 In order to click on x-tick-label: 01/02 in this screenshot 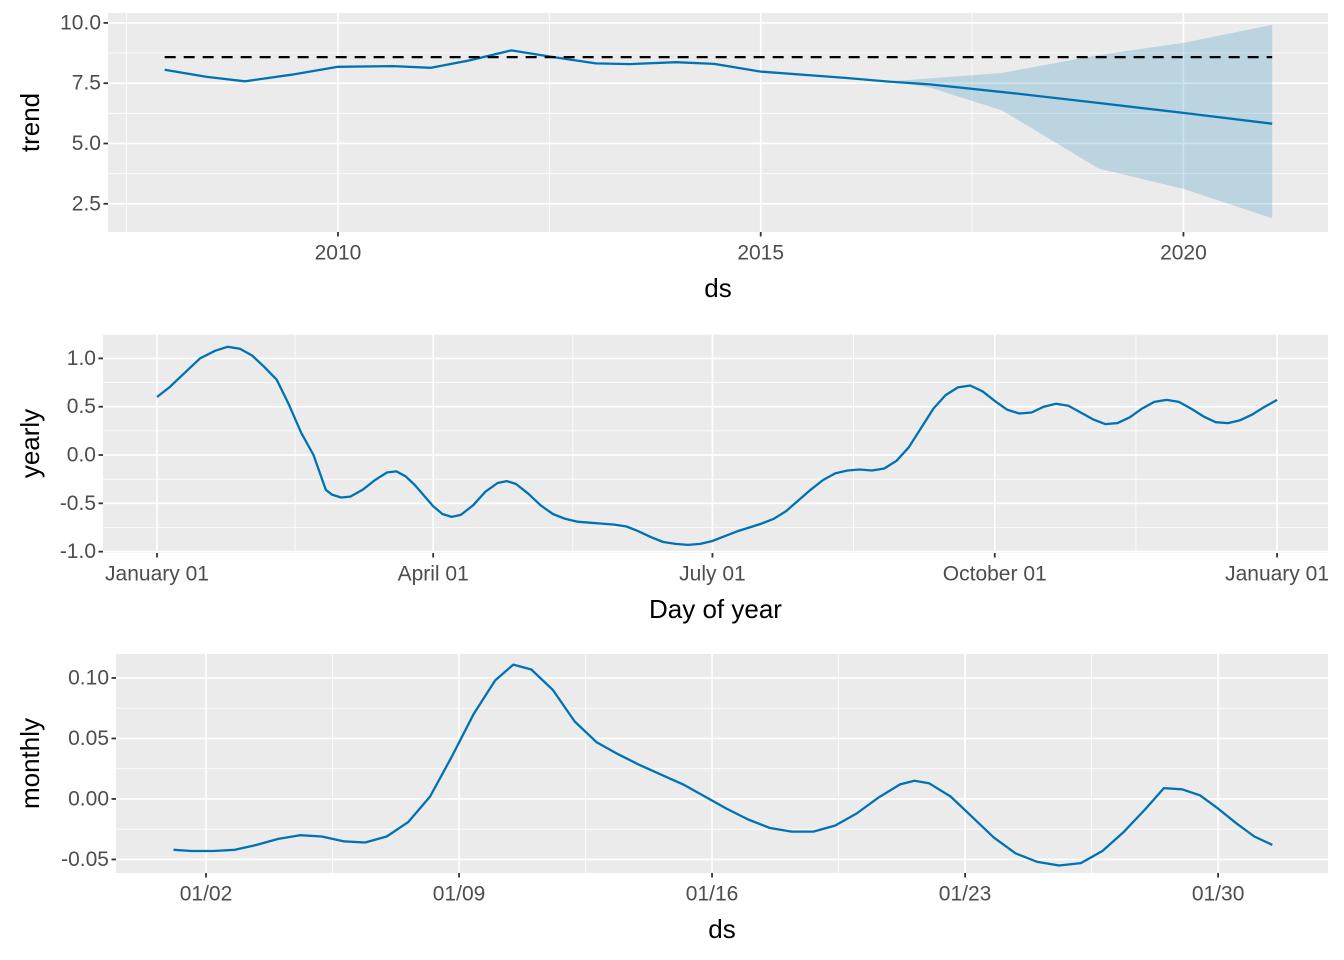, I will do `click(206, 894)`.